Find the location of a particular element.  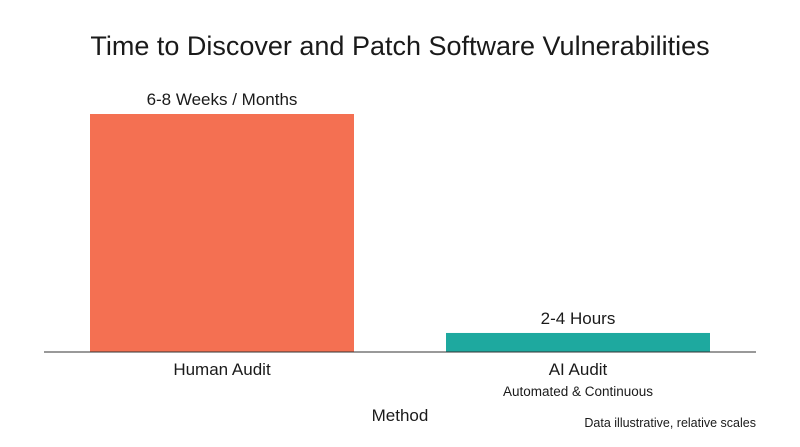

bar-ai-audit is located at coordinates (578, 342).